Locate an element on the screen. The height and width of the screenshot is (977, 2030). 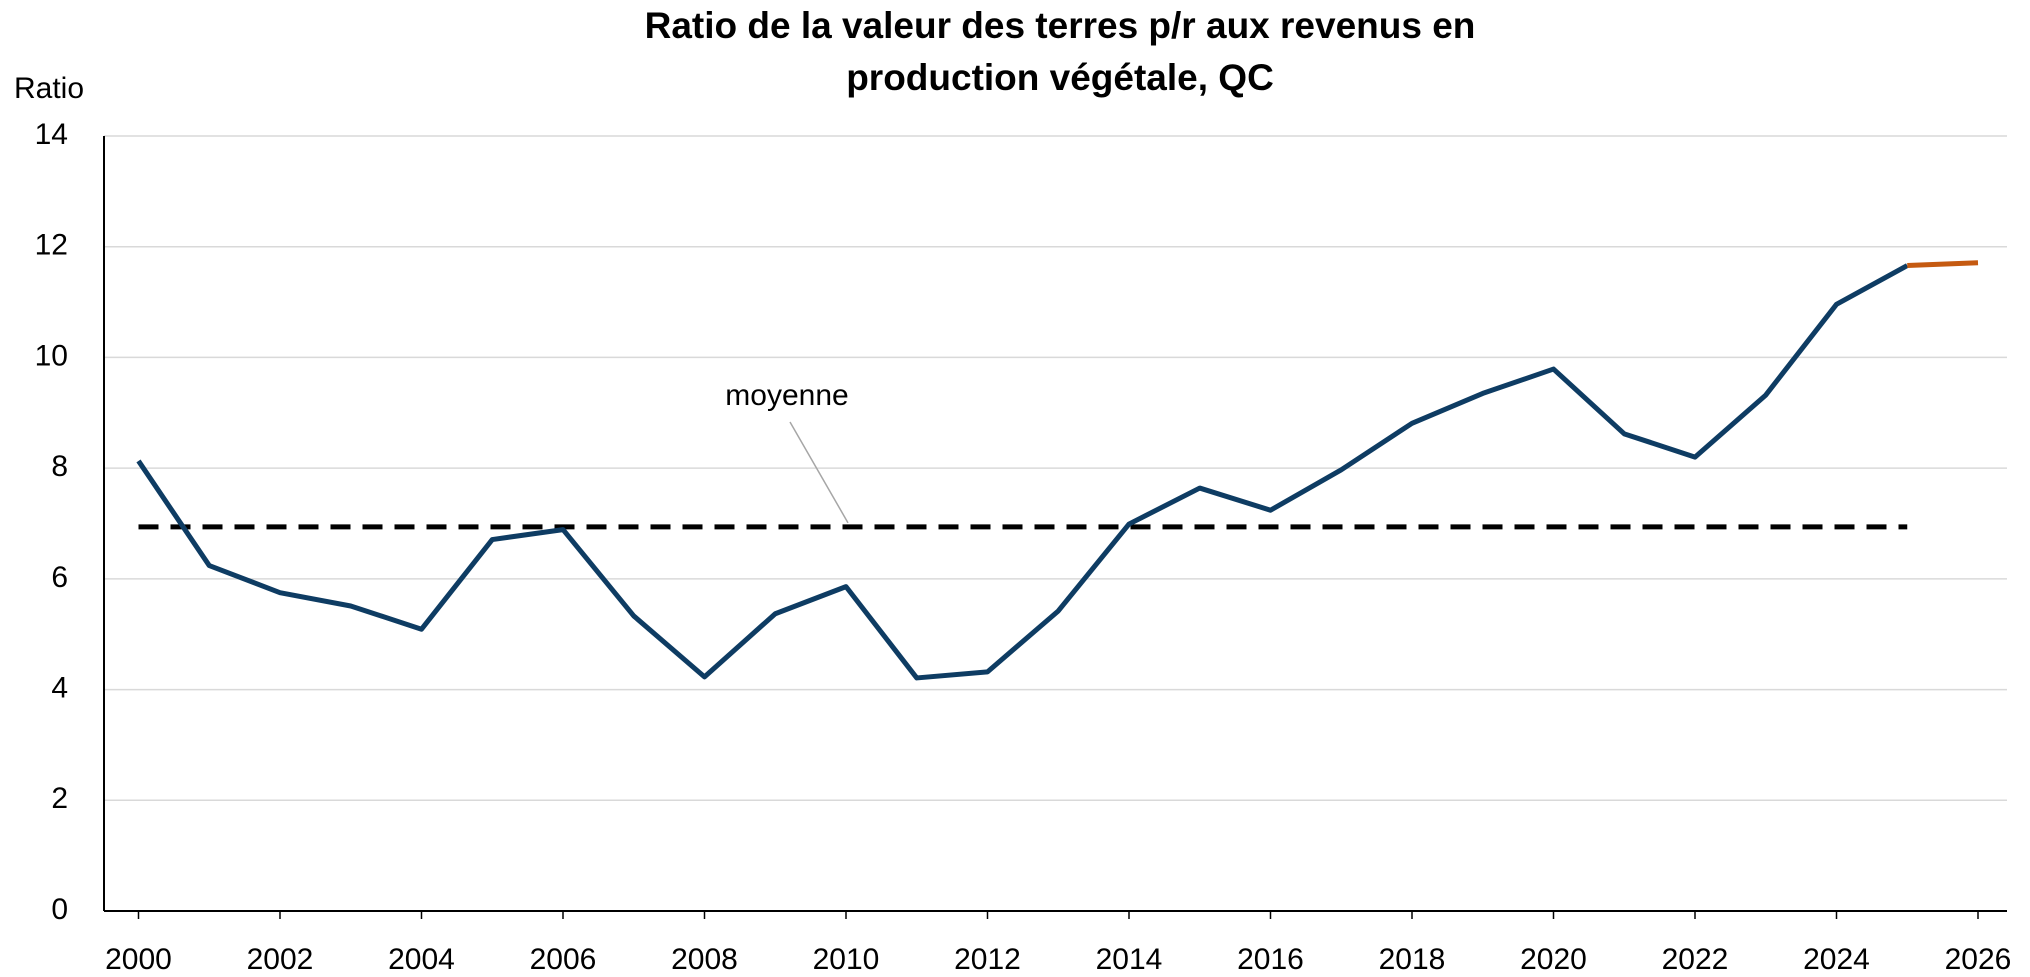
x-tick-label: 2026 is located at coordinates (1978, 959).